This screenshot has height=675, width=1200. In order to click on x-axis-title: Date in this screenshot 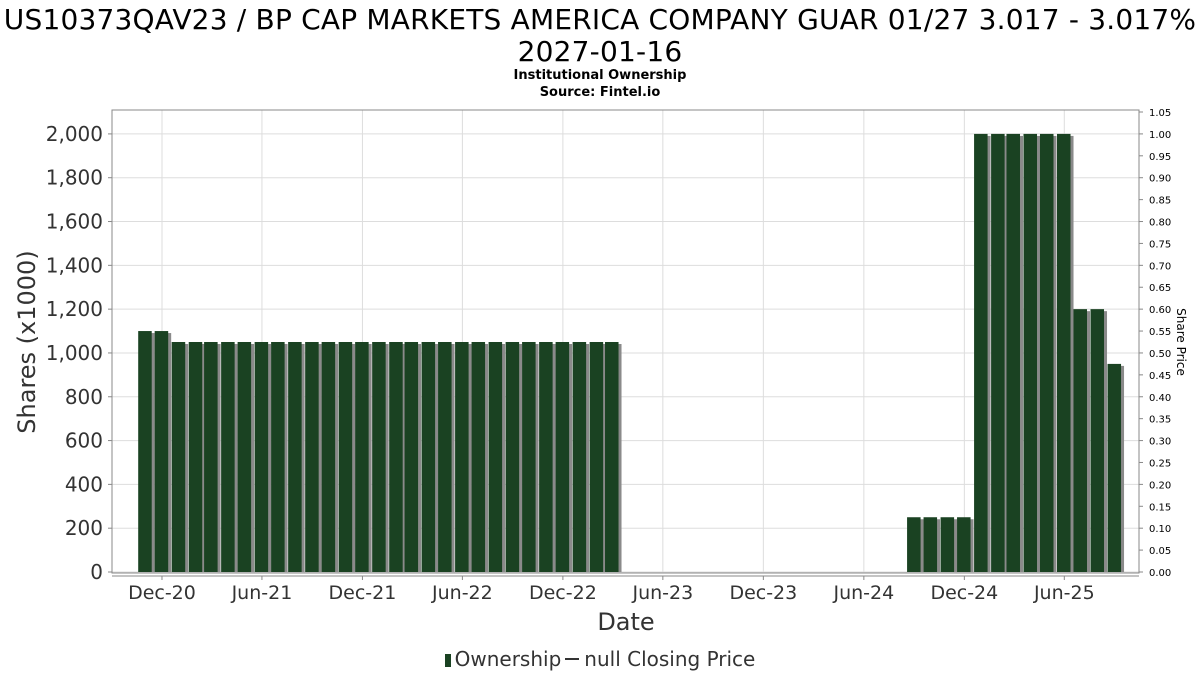, I will do `click(625, 622)`.